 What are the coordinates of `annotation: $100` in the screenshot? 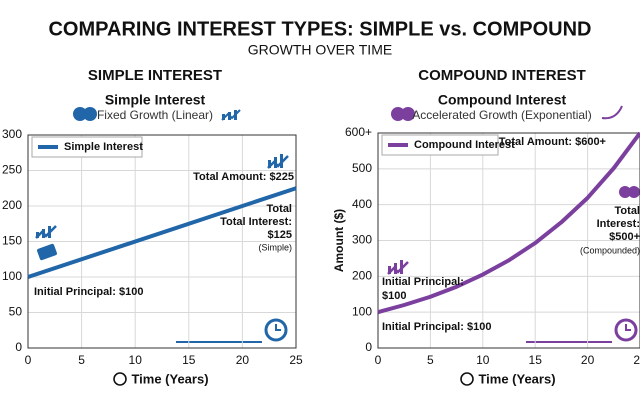 It's located at (394, 296).